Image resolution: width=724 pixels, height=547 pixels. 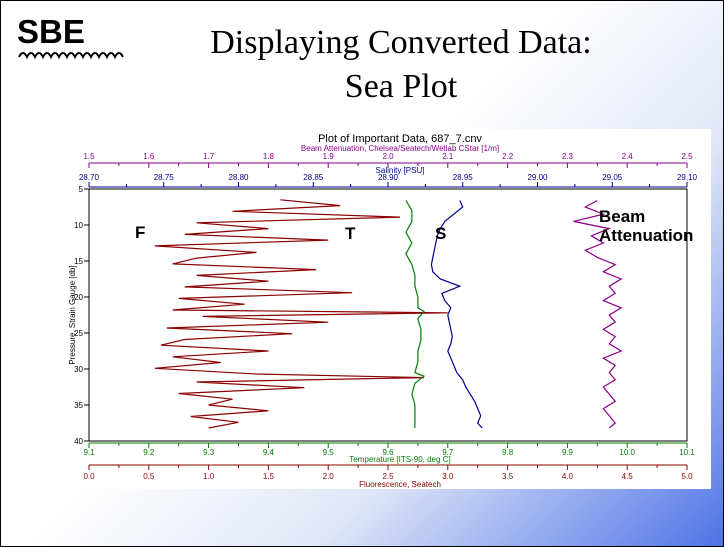 What do you see at coordinates (612, 177) in the screenshot?
I see `top-axis-2-tick-label: 29.05` at bounding box center [612, 177].